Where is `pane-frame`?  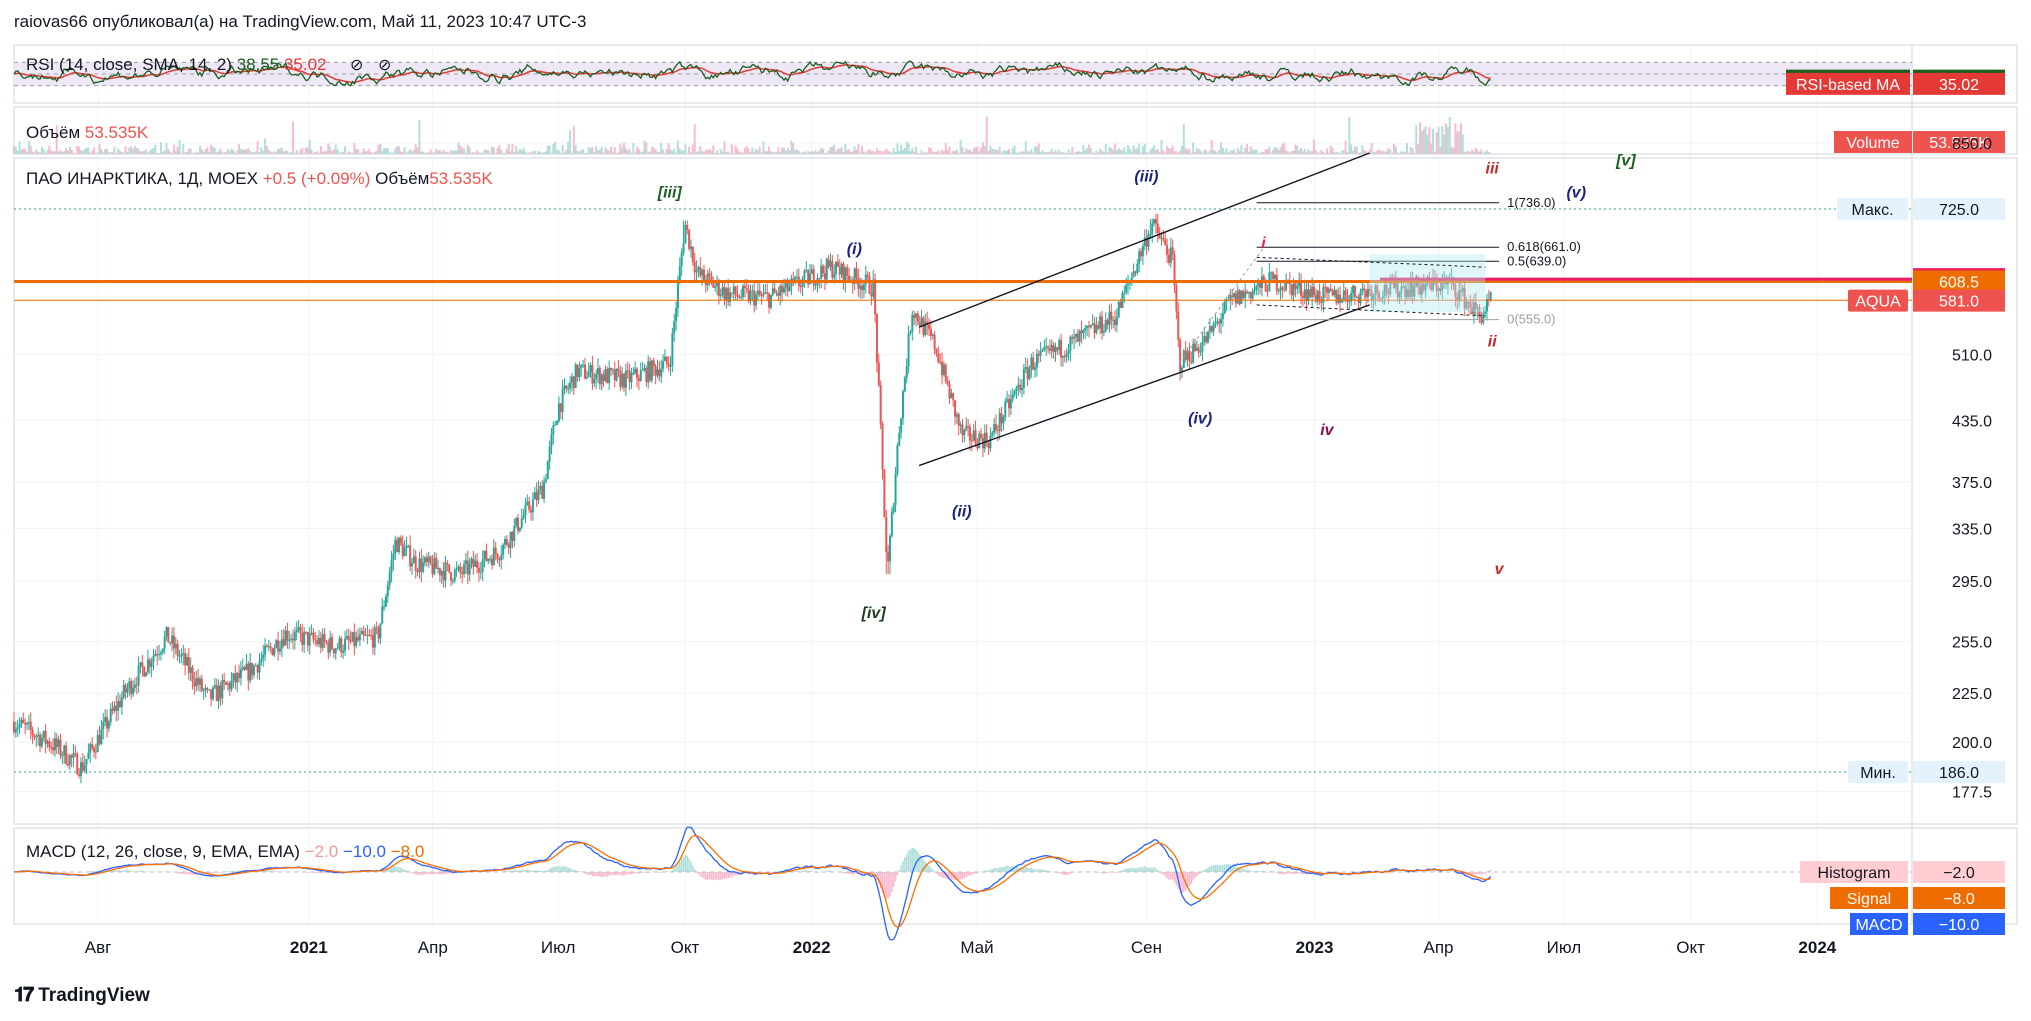
pane-frame is located at coordinates (1015, 876).